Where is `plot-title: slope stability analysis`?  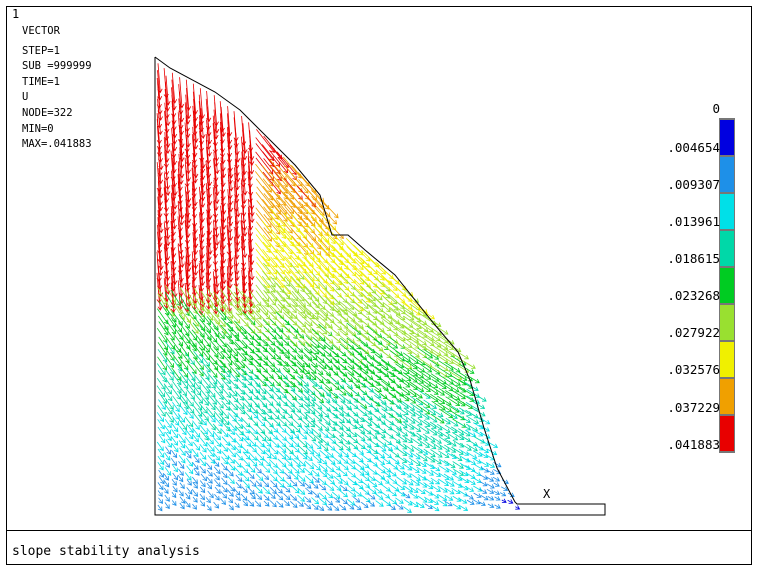 plot-title: slope stability analysis is located at coordinates (106, 551).